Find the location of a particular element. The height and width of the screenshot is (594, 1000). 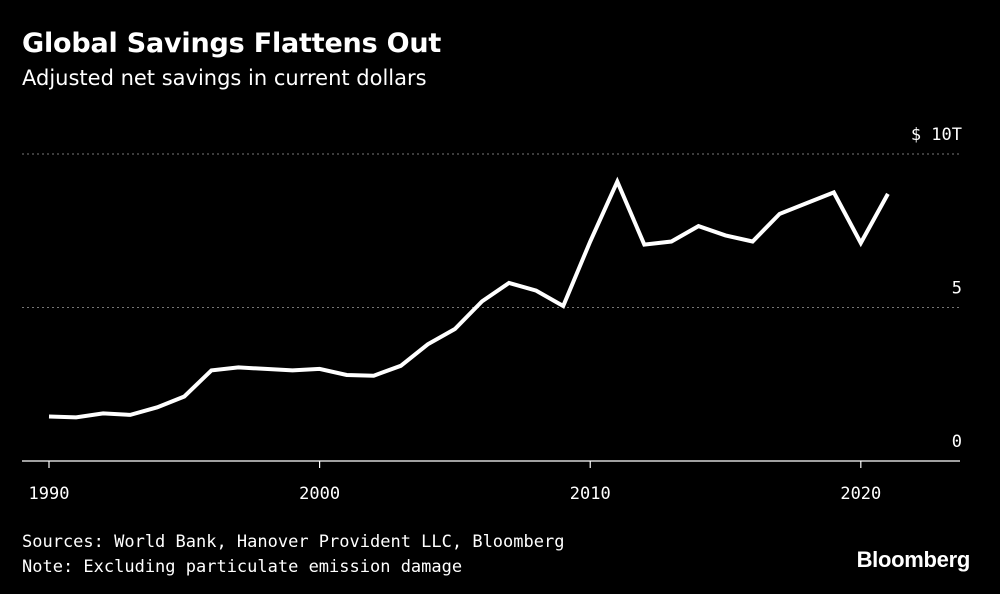

x-tick-label: 1990 is located at coordinates (49, 494).